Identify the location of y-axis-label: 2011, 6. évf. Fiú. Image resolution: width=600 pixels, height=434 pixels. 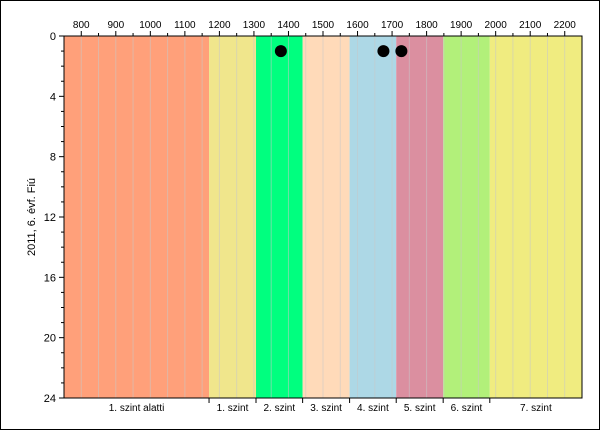
(32, 217).